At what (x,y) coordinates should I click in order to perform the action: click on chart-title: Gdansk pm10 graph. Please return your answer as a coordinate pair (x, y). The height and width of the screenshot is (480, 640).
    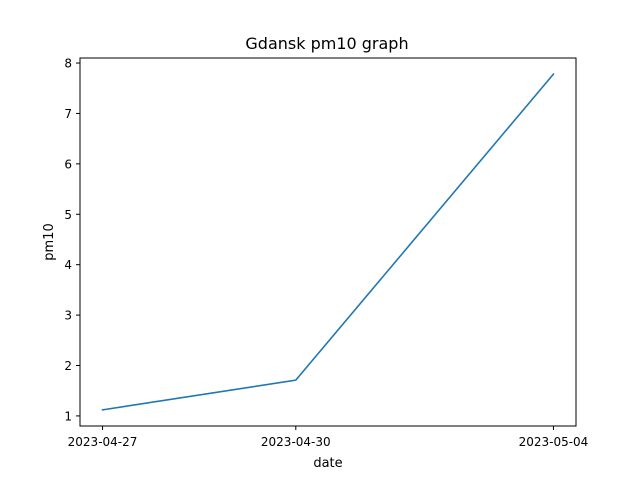
    Looking at the image, I should click on (326, 43).